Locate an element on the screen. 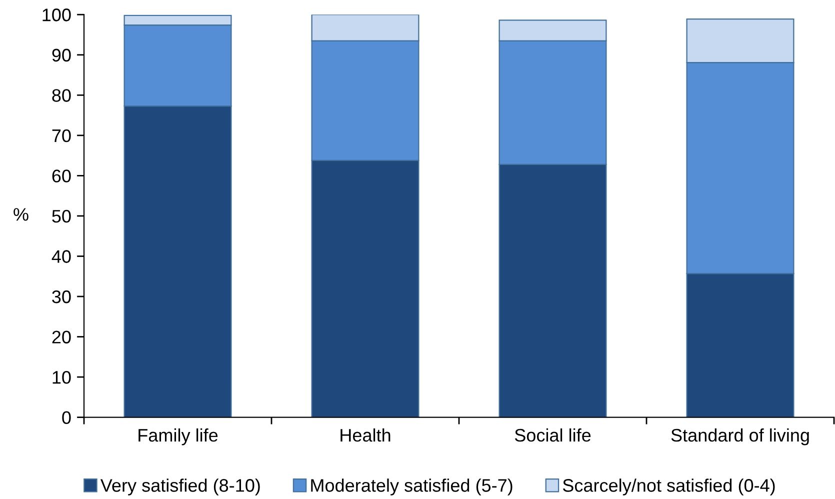 Image resolution: width=835 pixels, height=499 pixels. y-tick-label: 20 is located at coordinates (61, 337).